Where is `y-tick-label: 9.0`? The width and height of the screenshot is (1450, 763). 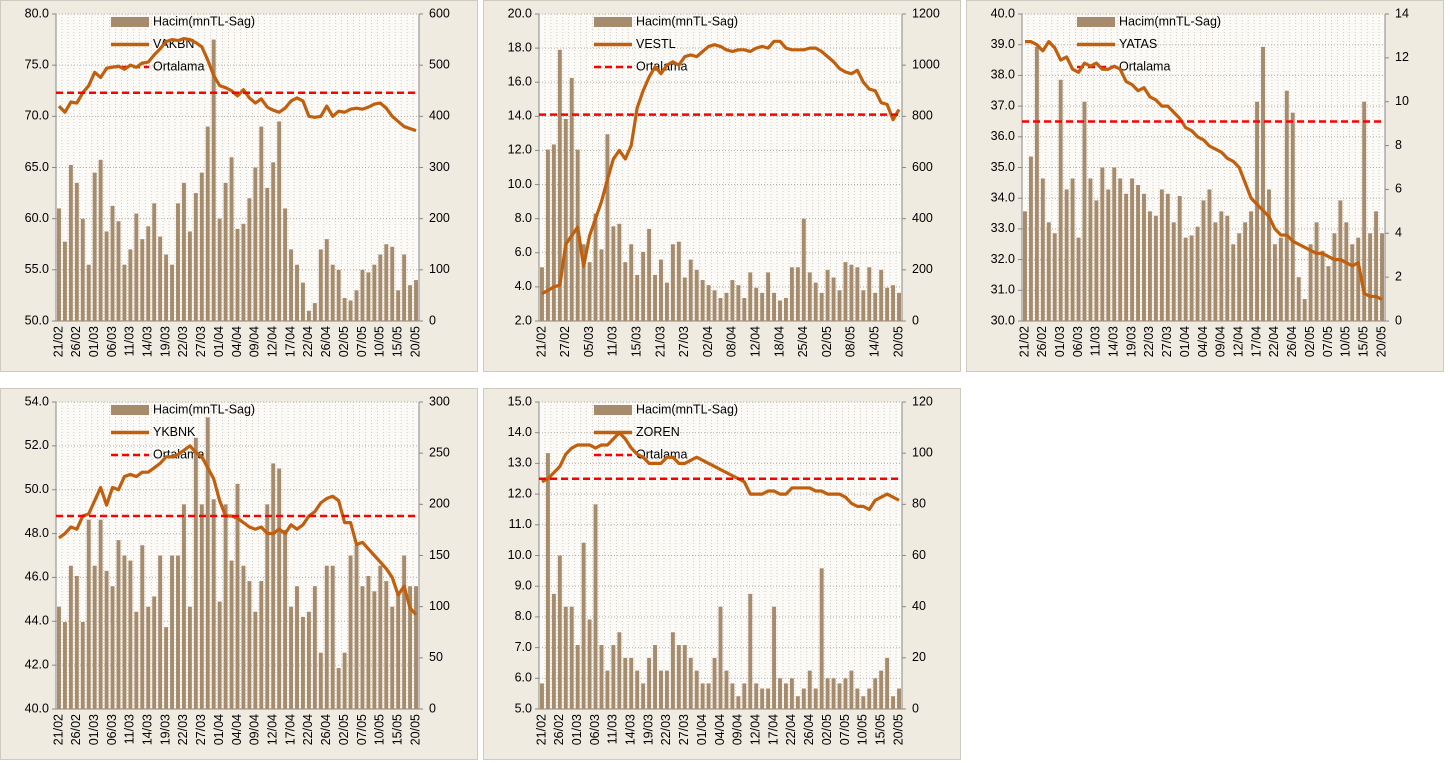
y-tick-label: 9.0 is located at coordinates (523, 585).